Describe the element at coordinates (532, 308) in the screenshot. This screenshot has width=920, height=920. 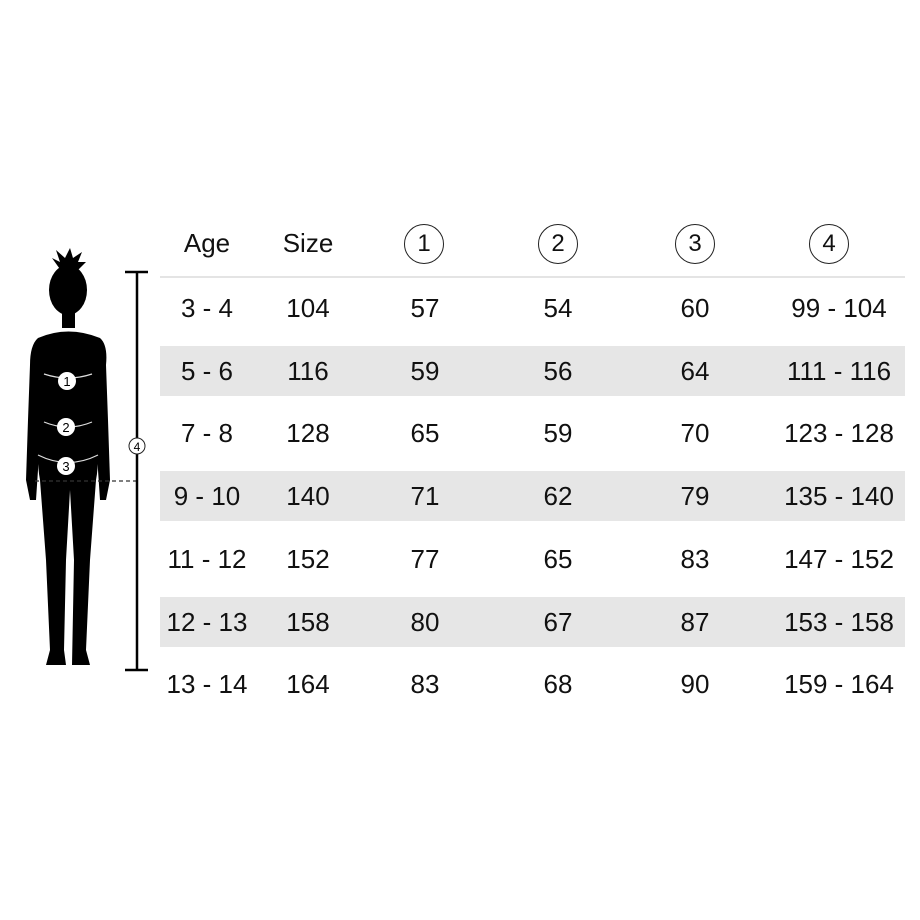
I see `table-row: 3 - 4 104 57 54 60 99 - 104` at that location.